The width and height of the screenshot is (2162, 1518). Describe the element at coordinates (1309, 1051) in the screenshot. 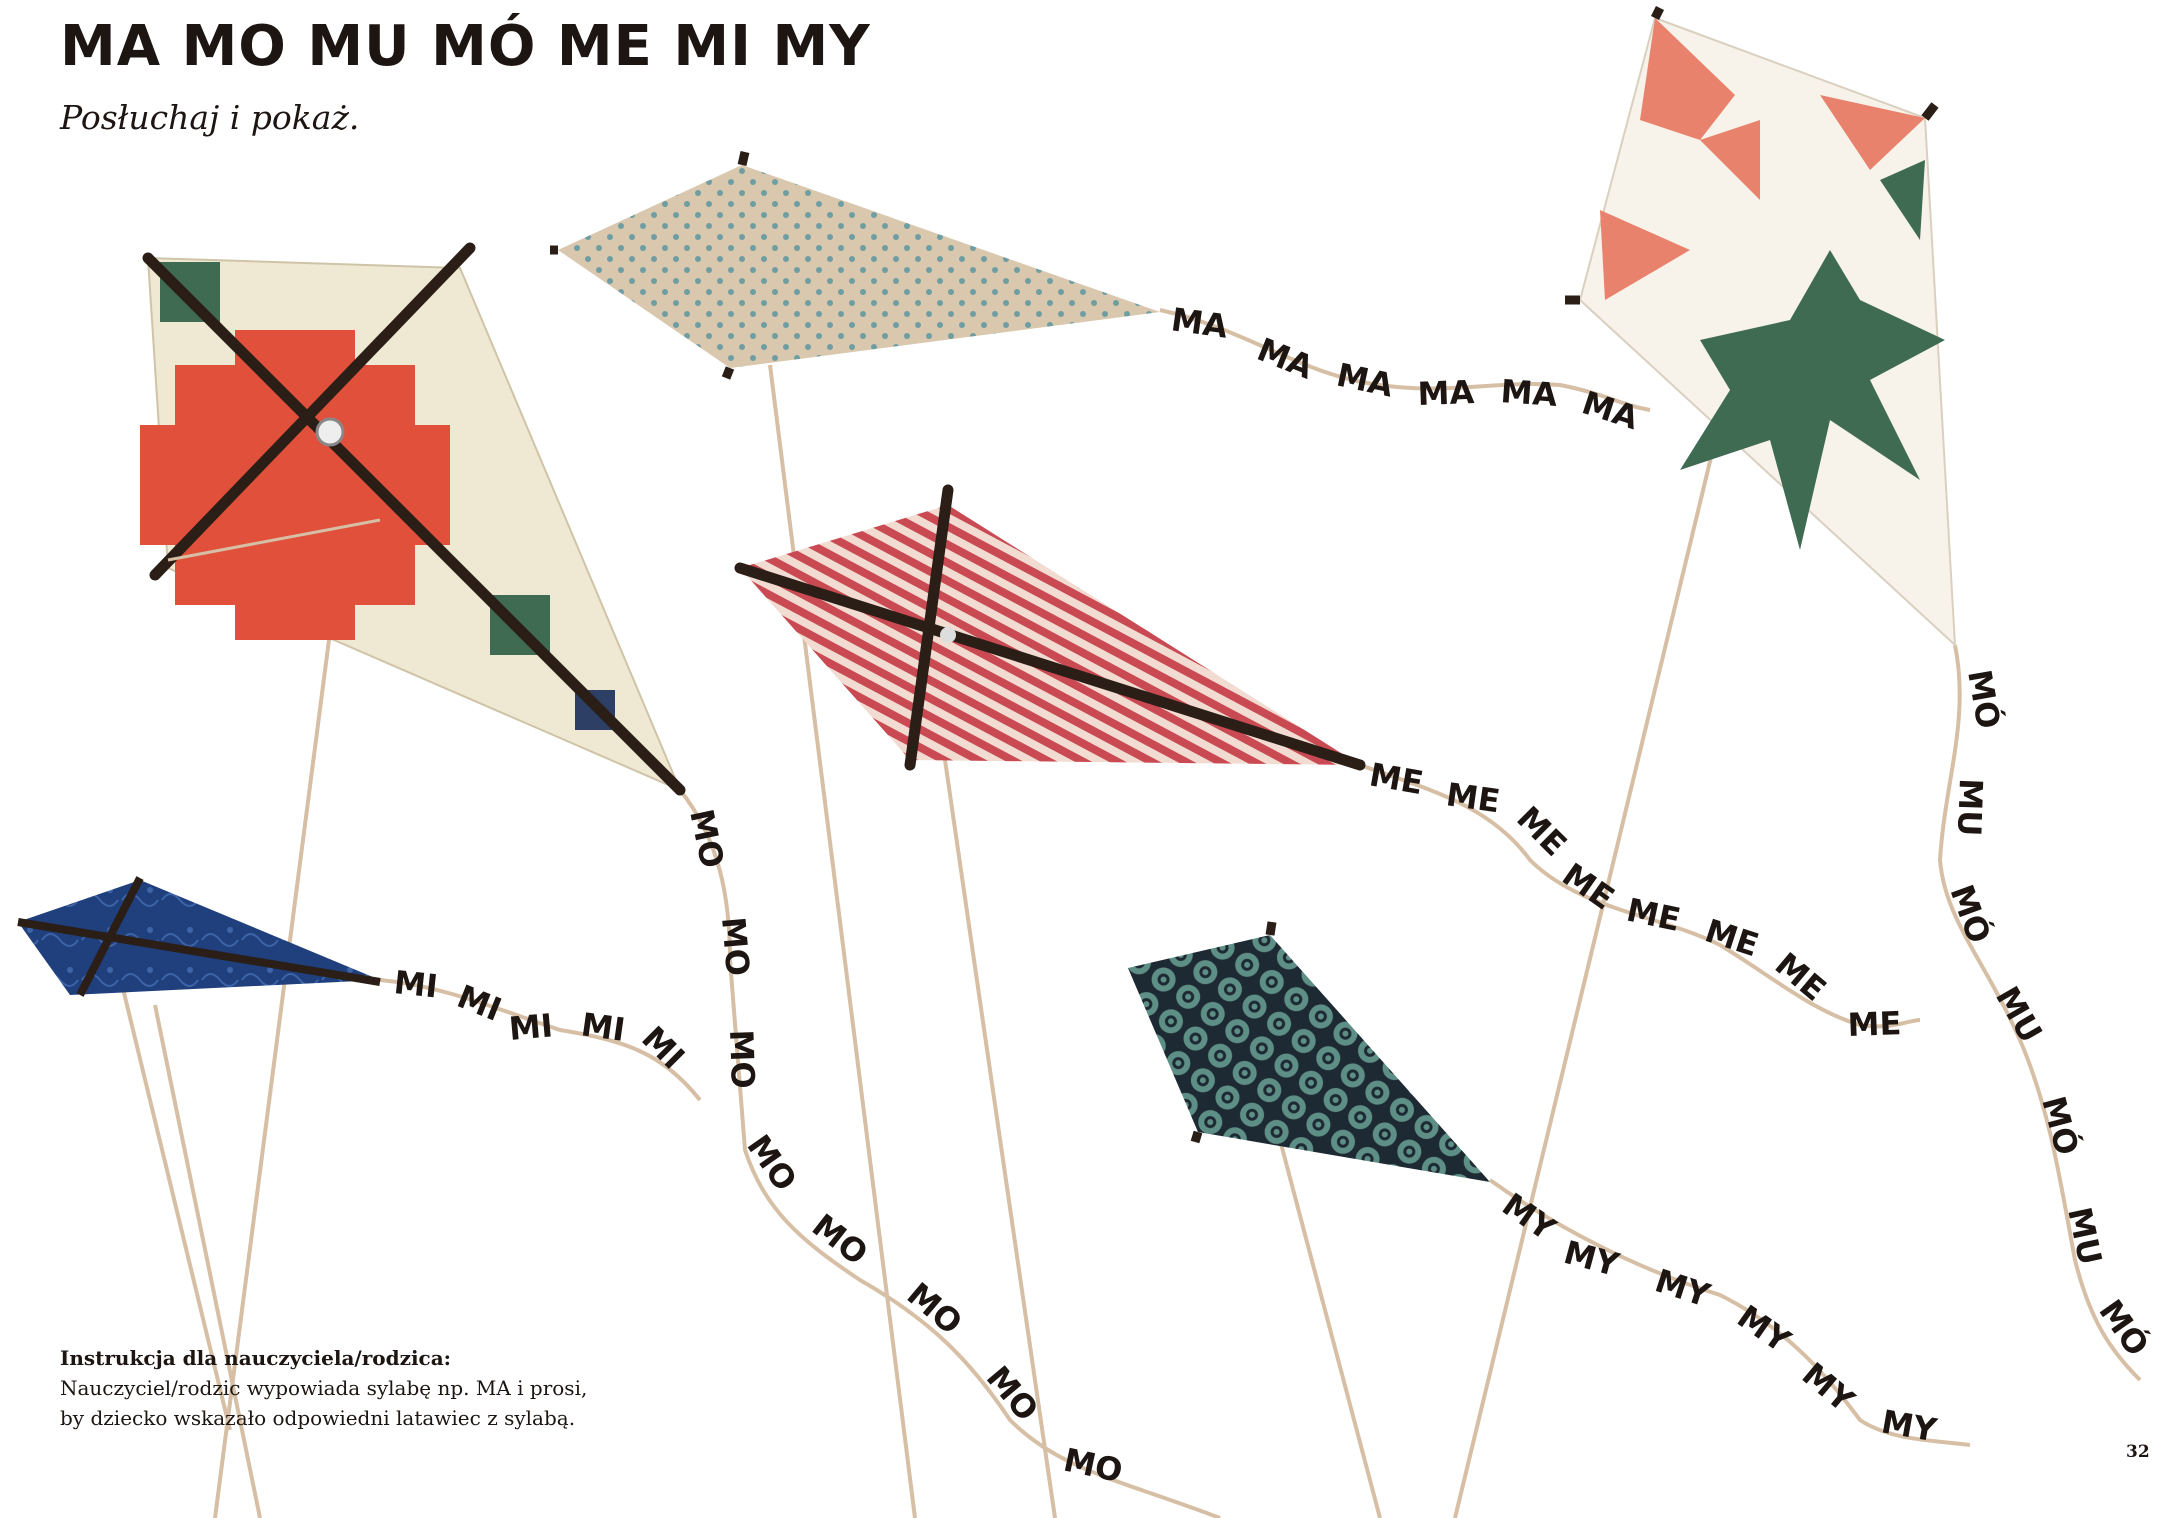

I see `kite-teal` at that location.